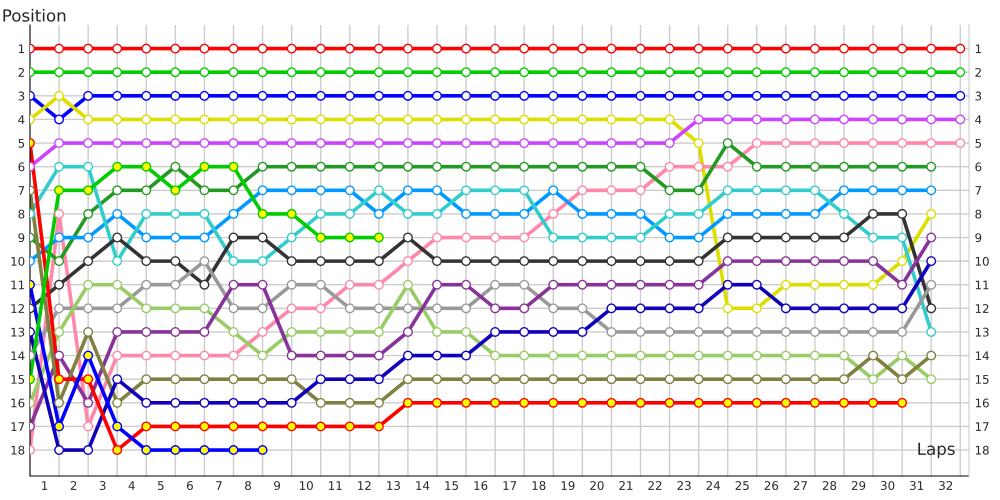 The width and height of the screenshot is (1000, 500). Describe the element at coordinates (539, 485) in the screenshot. I see `x-tick-label: 18` at that location.